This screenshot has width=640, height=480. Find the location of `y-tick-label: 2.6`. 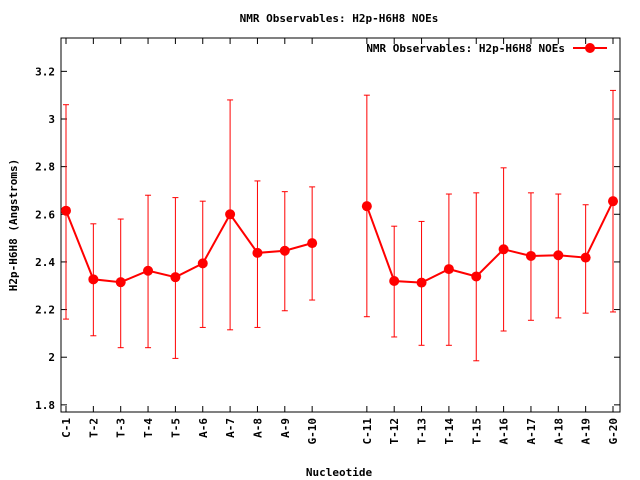

y-tick-label: 2.6 is located at coordinates (45, 214).